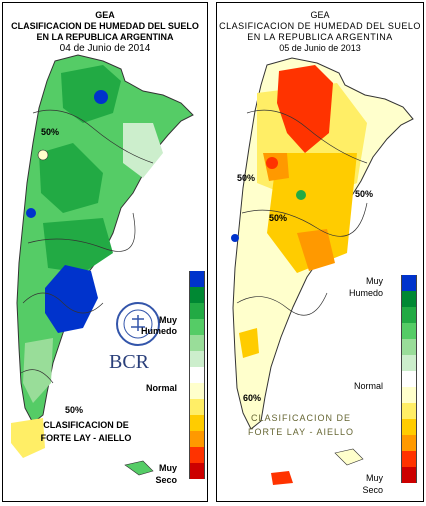 This screenshot has height=506, width=426. I want to click on right-title-gea: GEA, so click(320, 15).